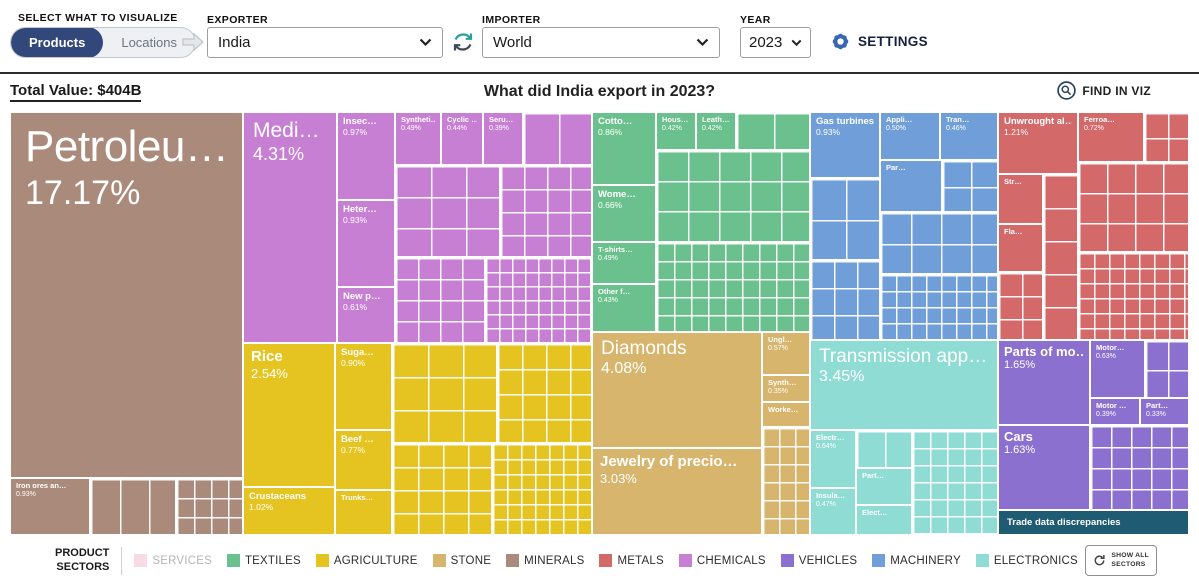 The height and width of the screenshot is (586, 1199). I want to click on cell-tran: Tran… 0.46%, so click(969, 136).